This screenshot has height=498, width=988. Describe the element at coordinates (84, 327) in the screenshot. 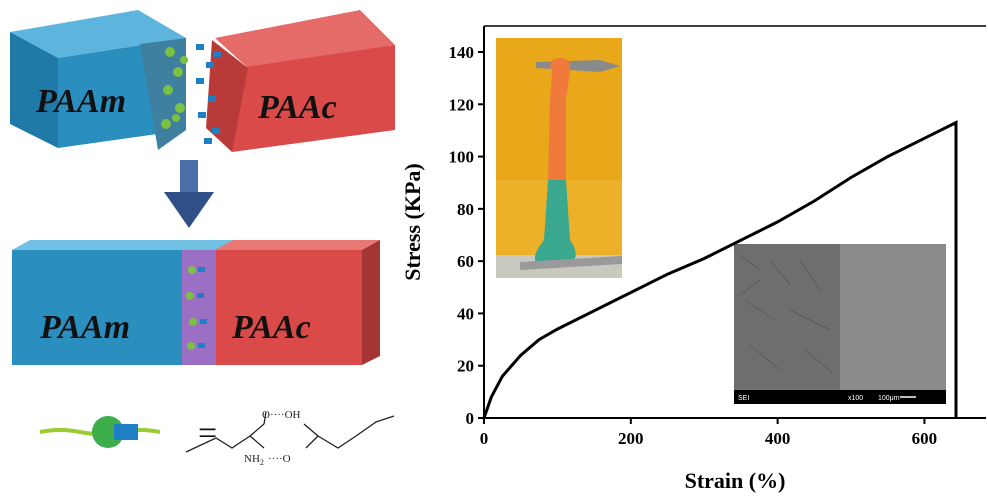

I see `paam-label-joined: PAAm` at that location.